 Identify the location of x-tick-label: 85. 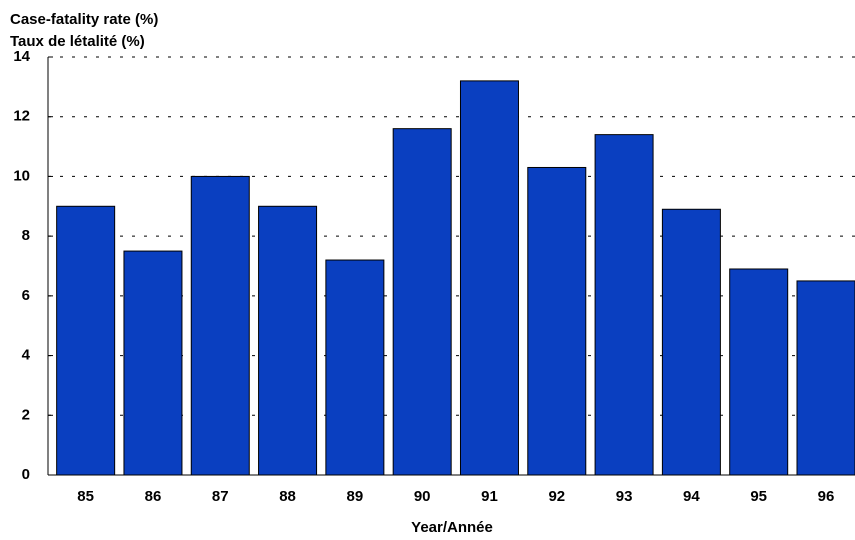
(85, 496).